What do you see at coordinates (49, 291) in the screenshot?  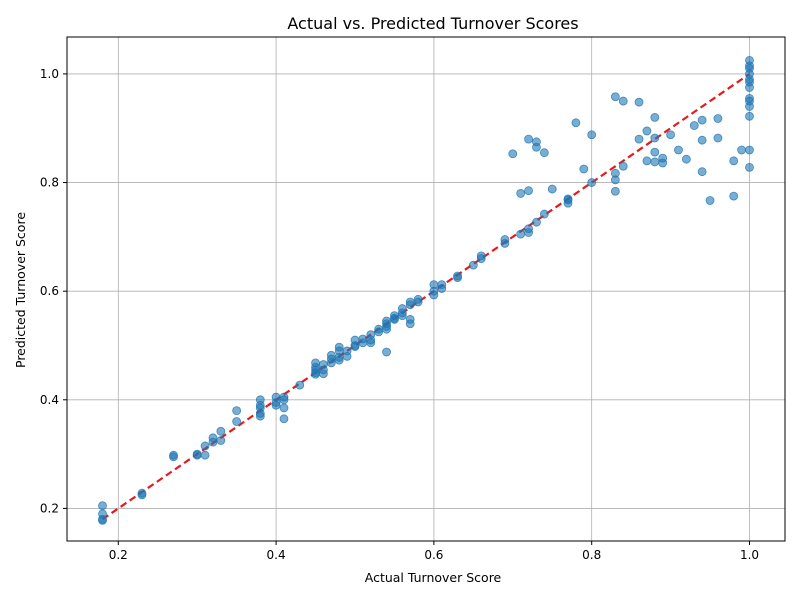 I see `y-tick-label: 0.6` at bounding box center [49, 291].